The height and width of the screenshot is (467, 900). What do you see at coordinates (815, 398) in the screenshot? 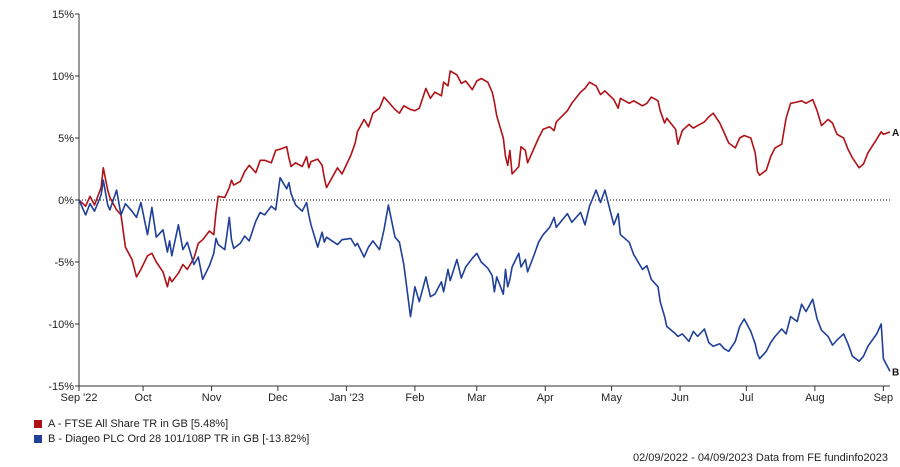
I see `x-tick-label: Aug` at bounding box center [815, 398].